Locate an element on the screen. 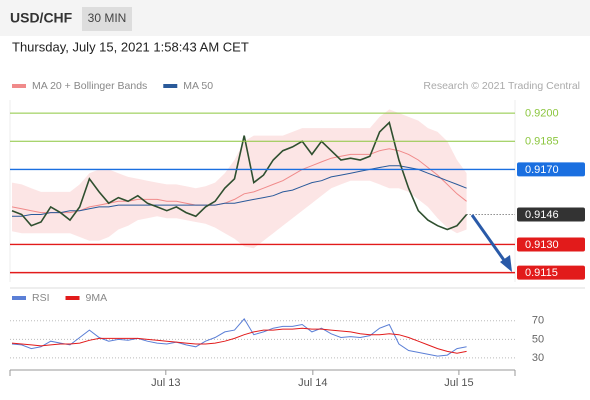  arrow-shaft is located at coordinates (489, 239).